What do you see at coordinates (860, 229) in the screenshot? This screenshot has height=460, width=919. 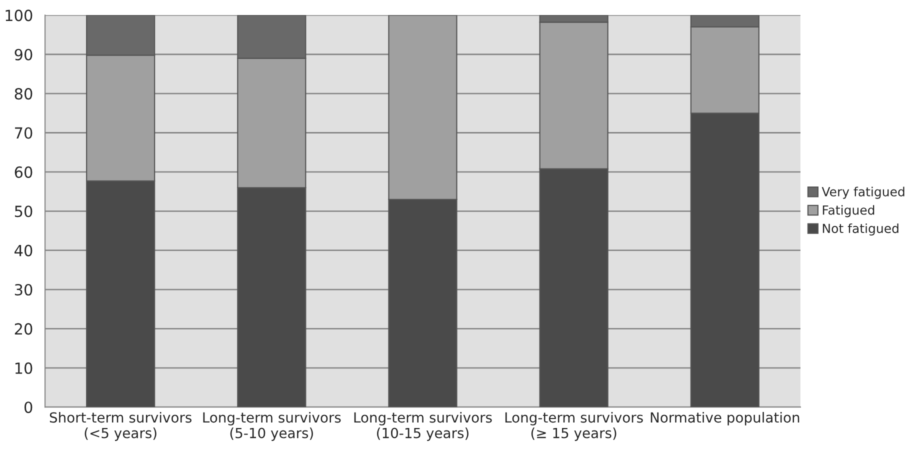 I see `legend-label: Not fatigued` at bounding box center [860, 229].